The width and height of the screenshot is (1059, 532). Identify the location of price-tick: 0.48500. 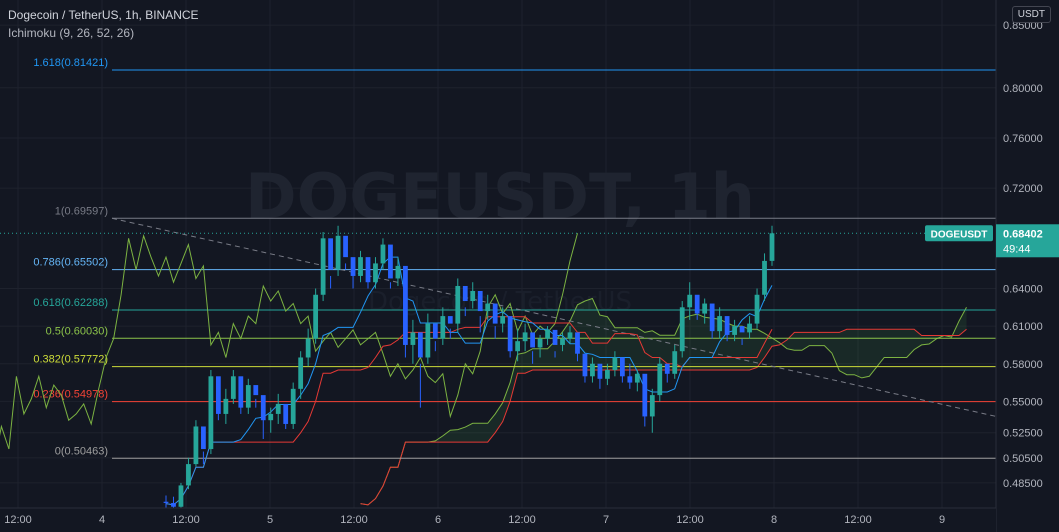
(1023, 484).